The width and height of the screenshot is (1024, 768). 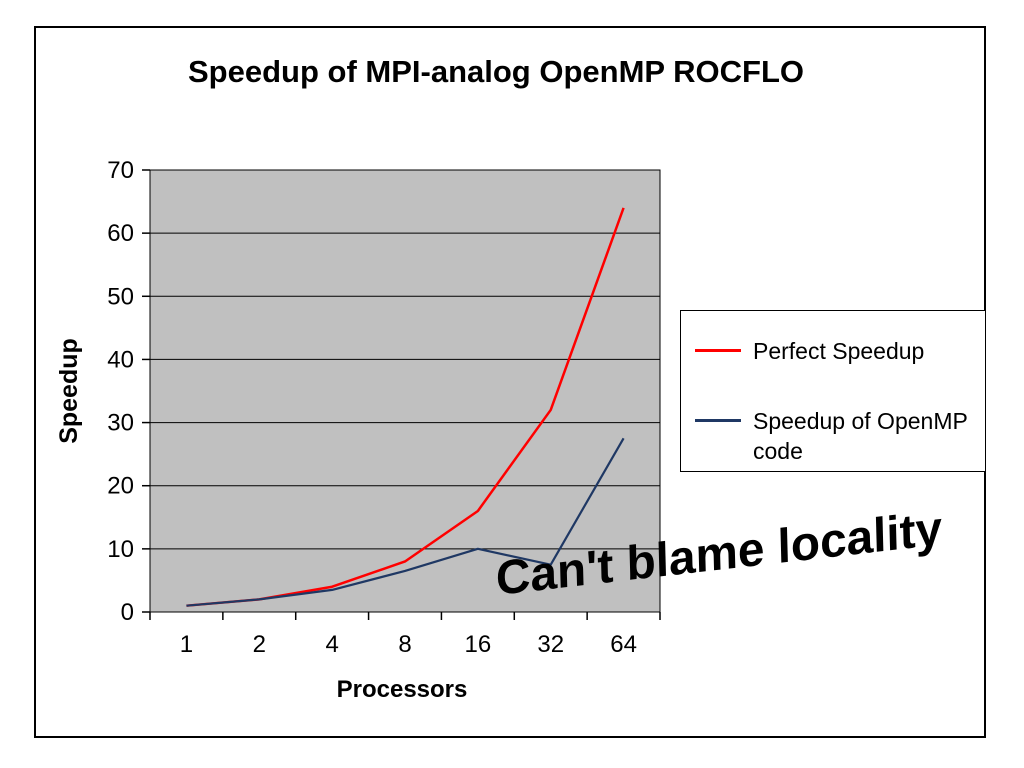 What do you see at coordinates (402, 689) in the screenshot?
I see `x-axis-title: Processors` at bounding box center [402, 689].